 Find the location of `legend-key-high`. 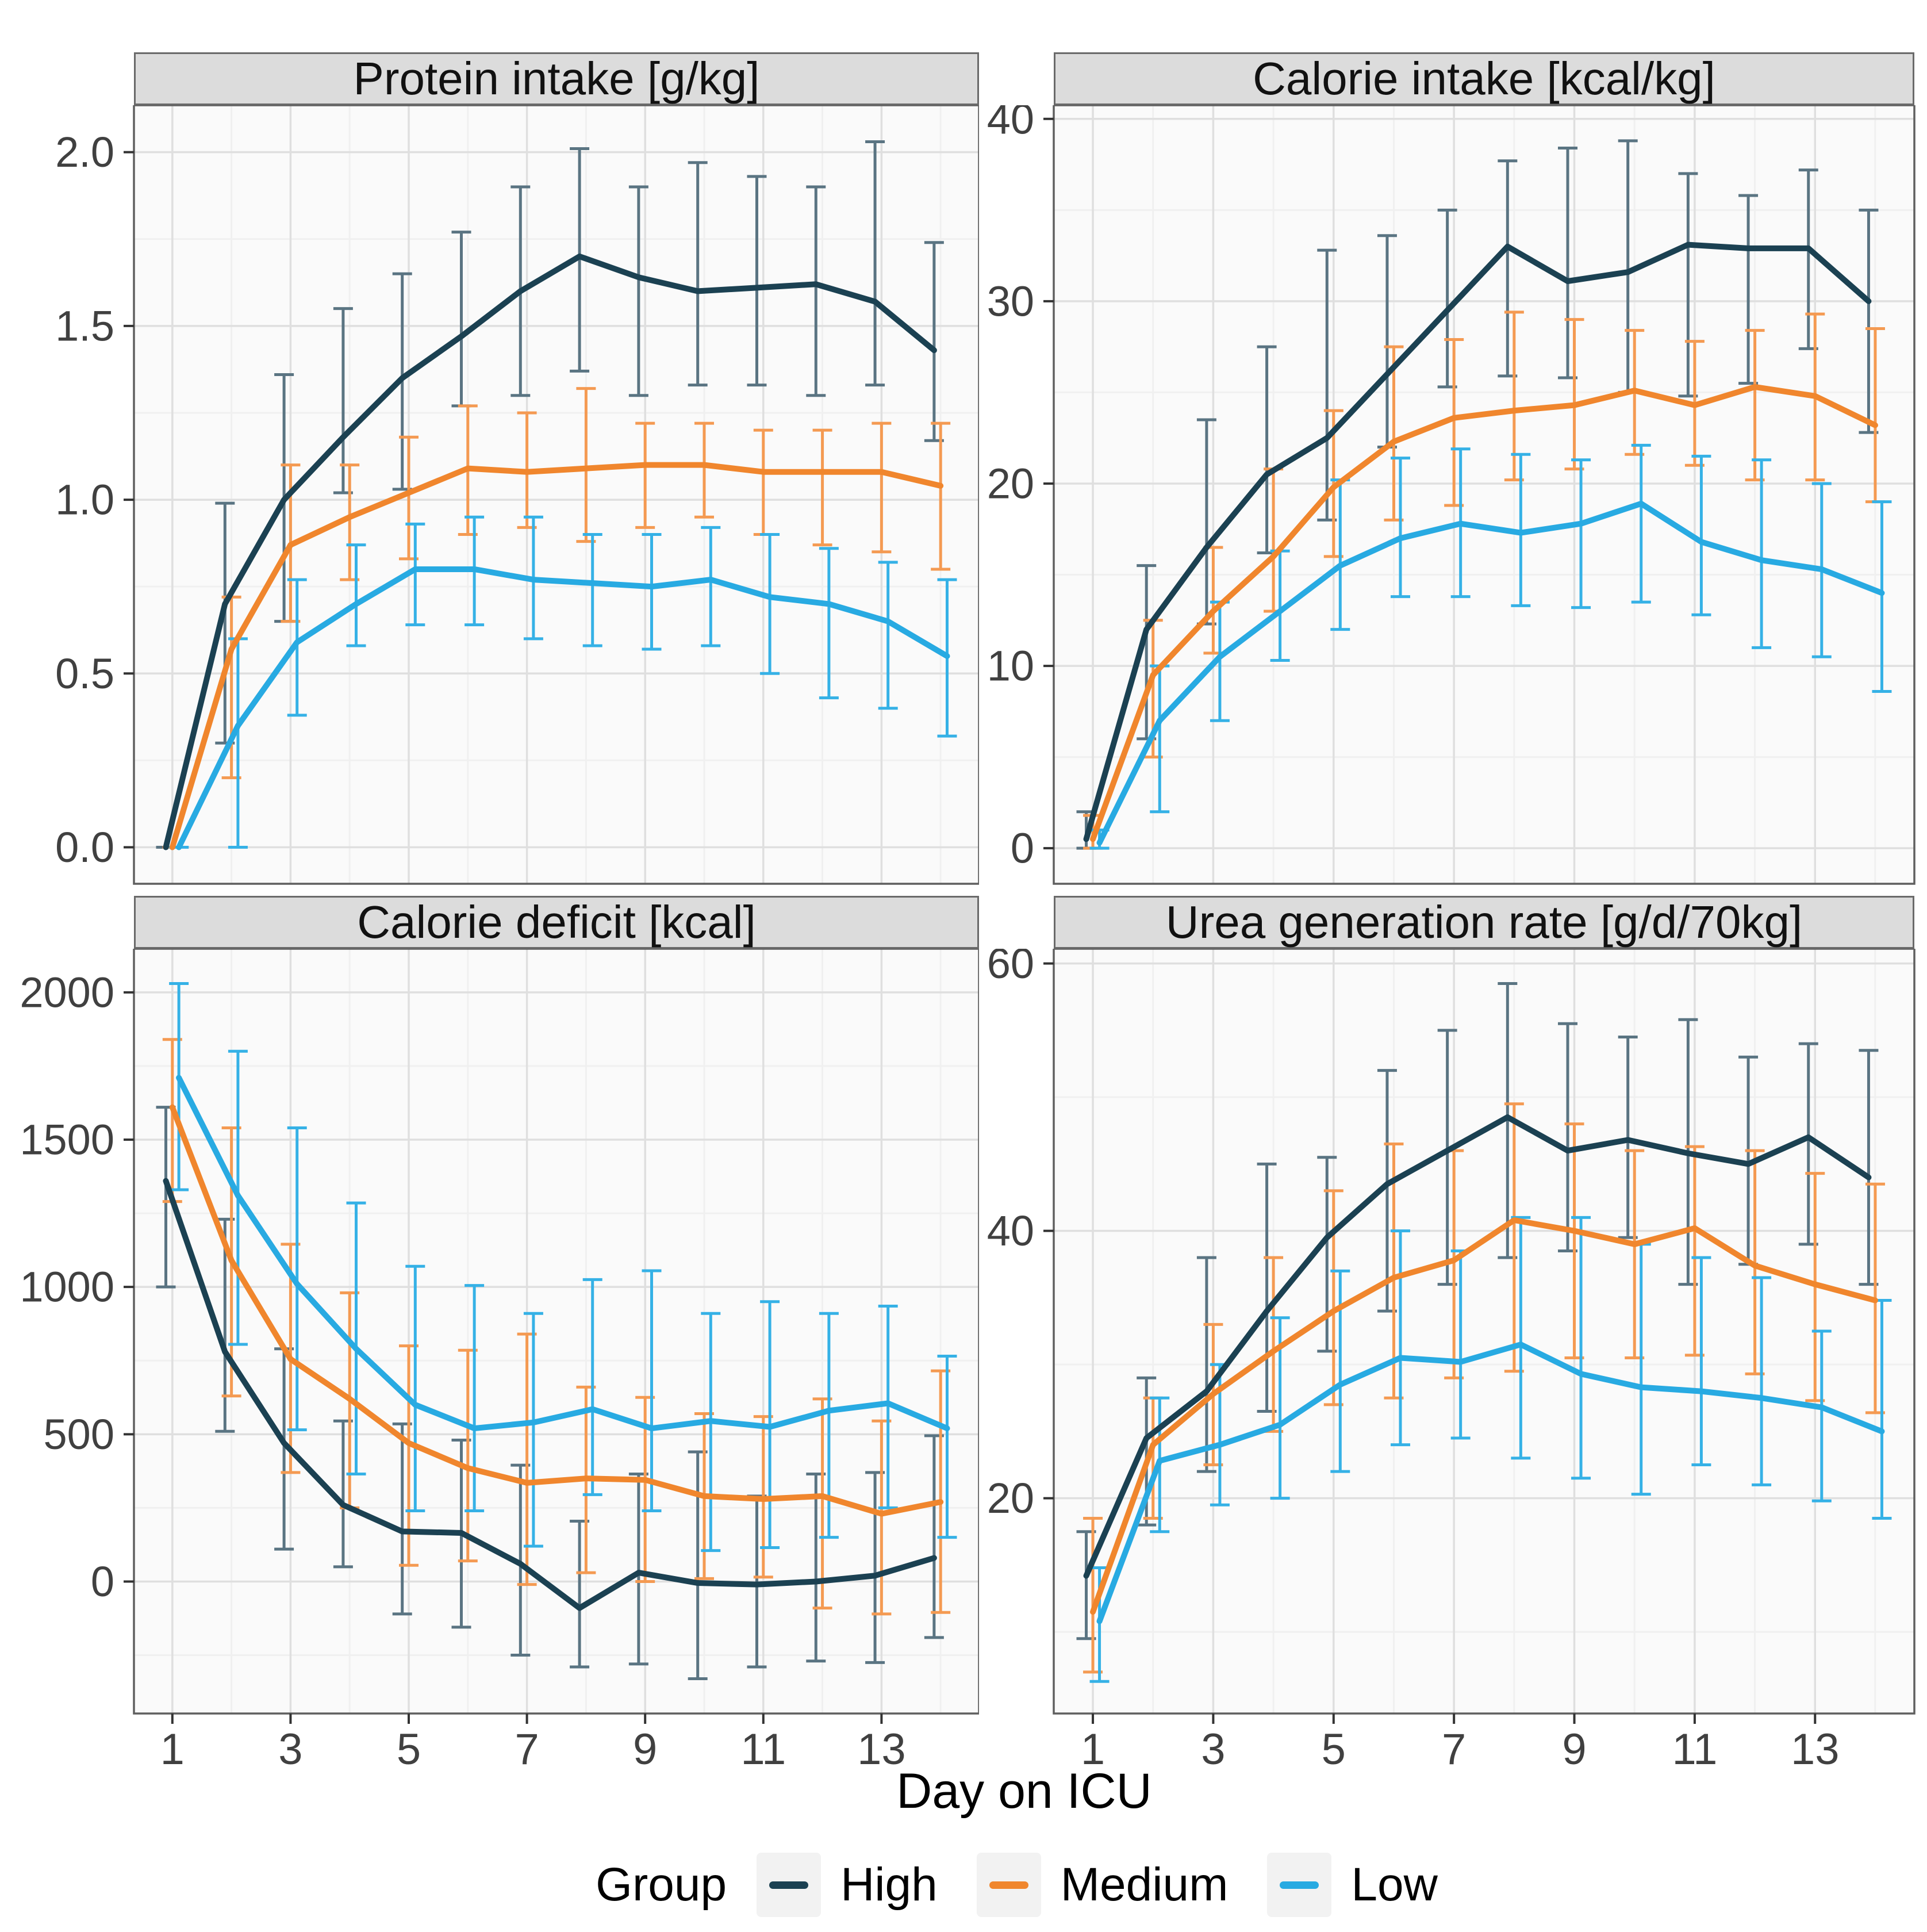

legend-key-high is located at coordinates (789, 1885).